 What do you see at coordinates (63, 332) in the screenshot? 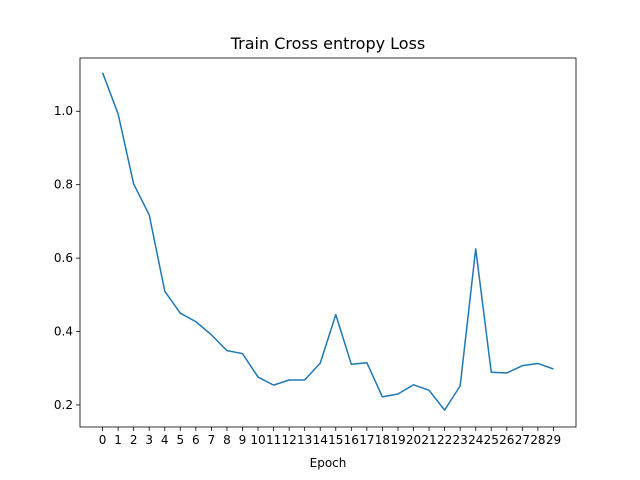
I see `y-tick-label: 0.4` at bounding box center [63, 332].